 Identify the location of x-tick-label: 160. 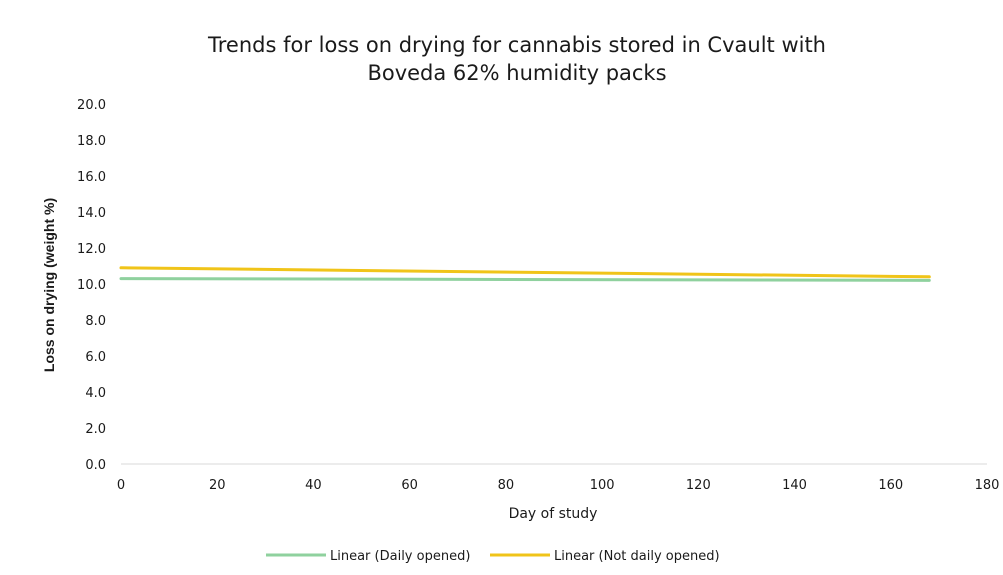
(890, 485).